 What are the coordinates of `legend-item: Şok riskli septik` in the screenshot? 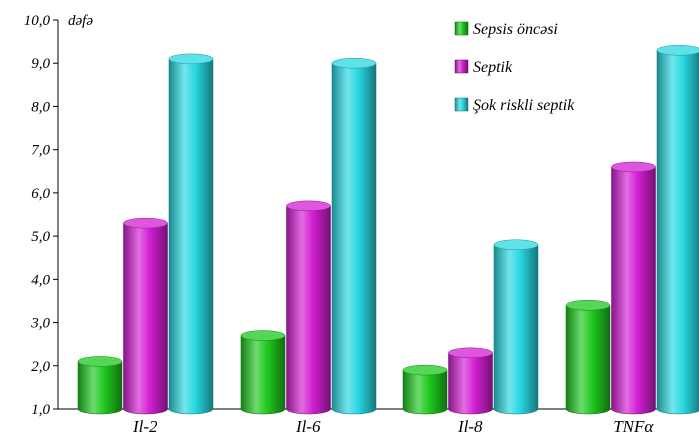 It's located at (514, 105).